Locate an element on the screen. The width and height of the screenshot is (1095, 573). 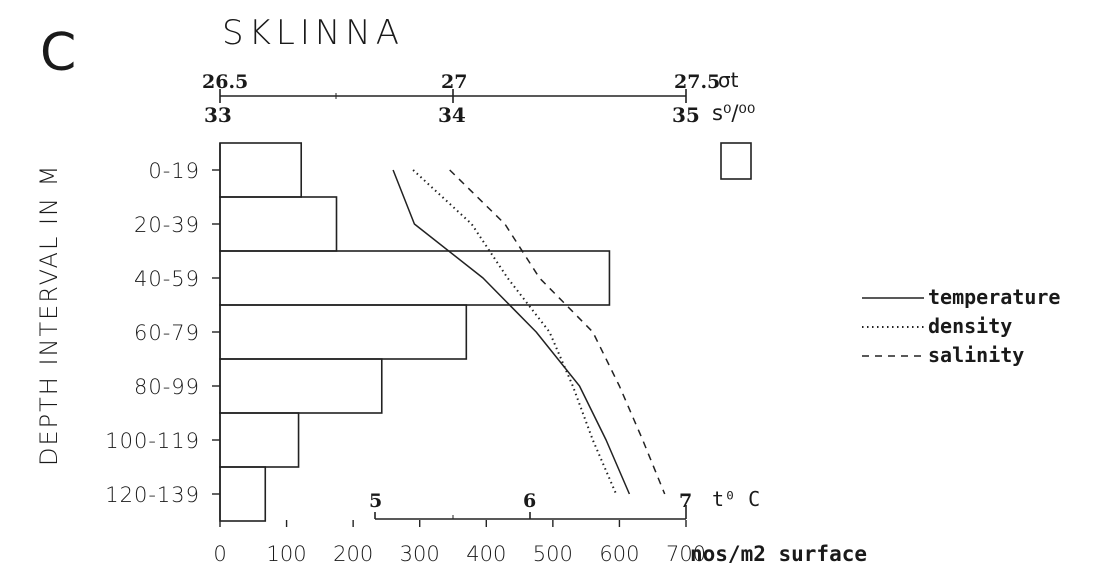
x-tick-label: 0 is located at coordinates (219, 554).